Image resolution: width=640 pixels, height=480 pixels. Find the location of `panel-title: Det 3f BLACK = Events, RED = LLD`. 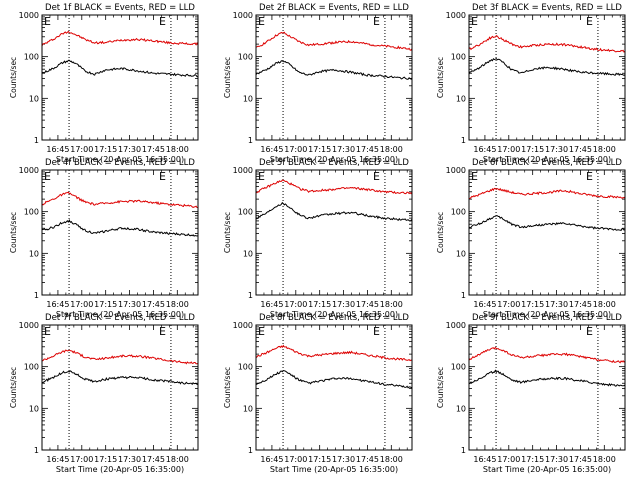

panel-title: Det 3f BLACK = Events, RED = LLD is located at coordinates (547, 8).